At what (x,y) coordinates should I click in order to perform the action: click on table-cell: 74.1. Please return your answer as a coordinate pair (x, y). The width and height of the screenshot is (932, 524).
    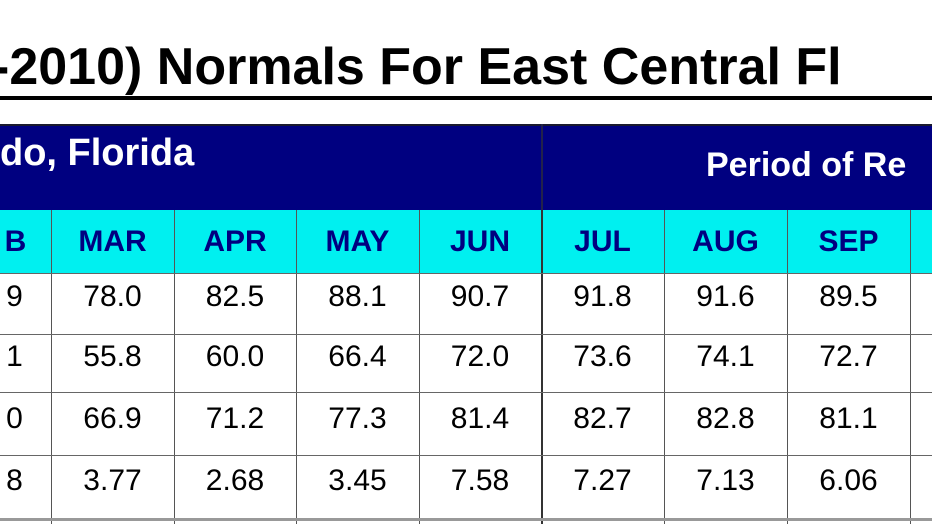
    Looking at the image, I should click on (725, 356).